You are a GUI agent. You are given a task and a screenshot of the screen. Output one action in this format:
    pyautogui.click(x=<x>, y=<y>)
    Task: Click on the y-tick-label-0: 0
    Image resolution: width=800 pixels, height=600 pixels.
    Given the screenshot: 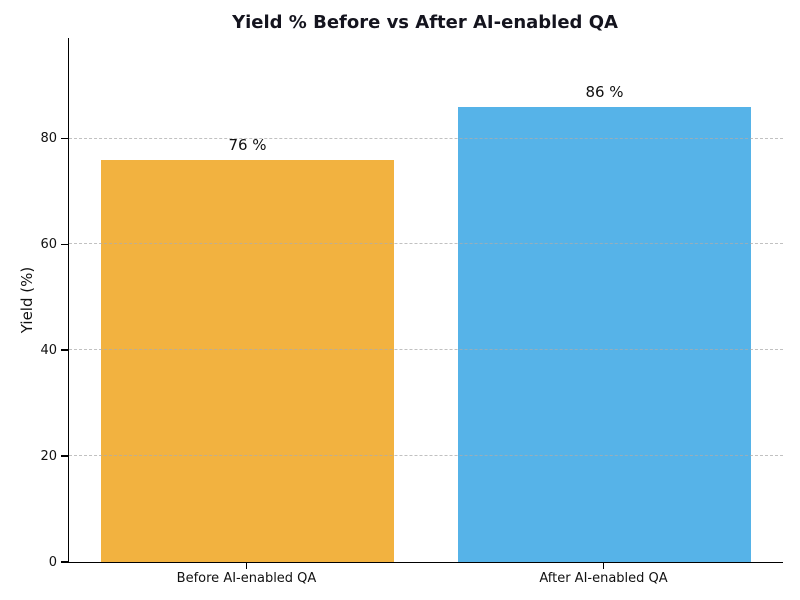 What is the action you would take?
    pyautogui.click(x=52, y=562)
    